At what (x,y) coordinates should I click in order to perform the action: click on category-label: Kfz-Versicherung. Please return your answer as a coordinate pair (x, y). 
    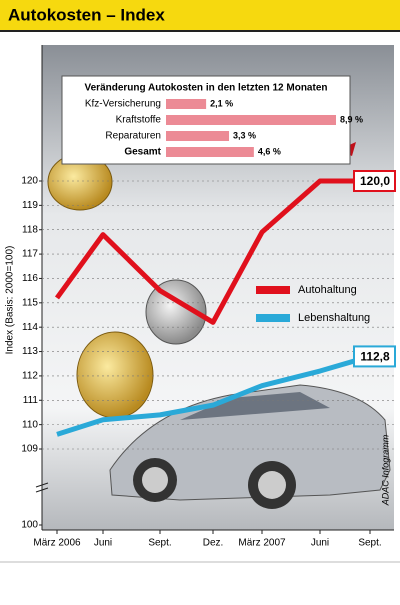
    Looking at the image, I should click on (123, 104).